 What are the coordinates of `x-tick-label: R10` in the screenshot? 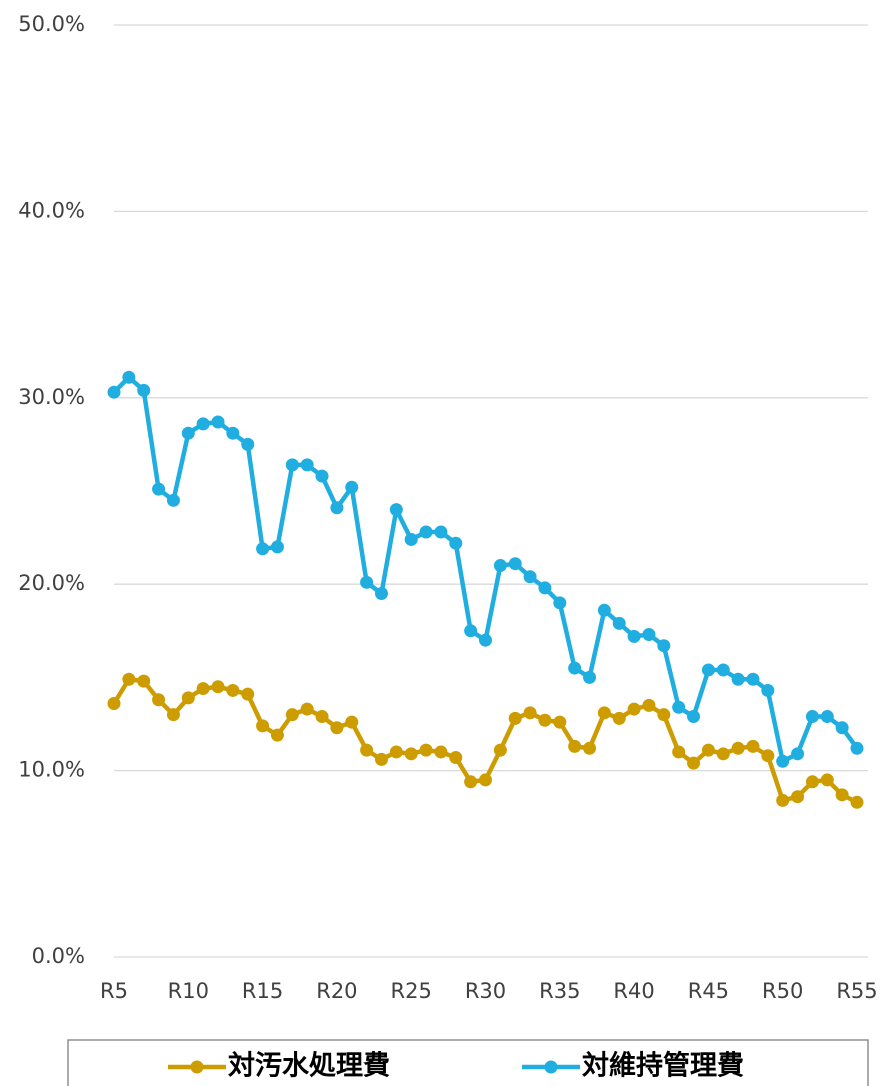 It's located at (188, 991).